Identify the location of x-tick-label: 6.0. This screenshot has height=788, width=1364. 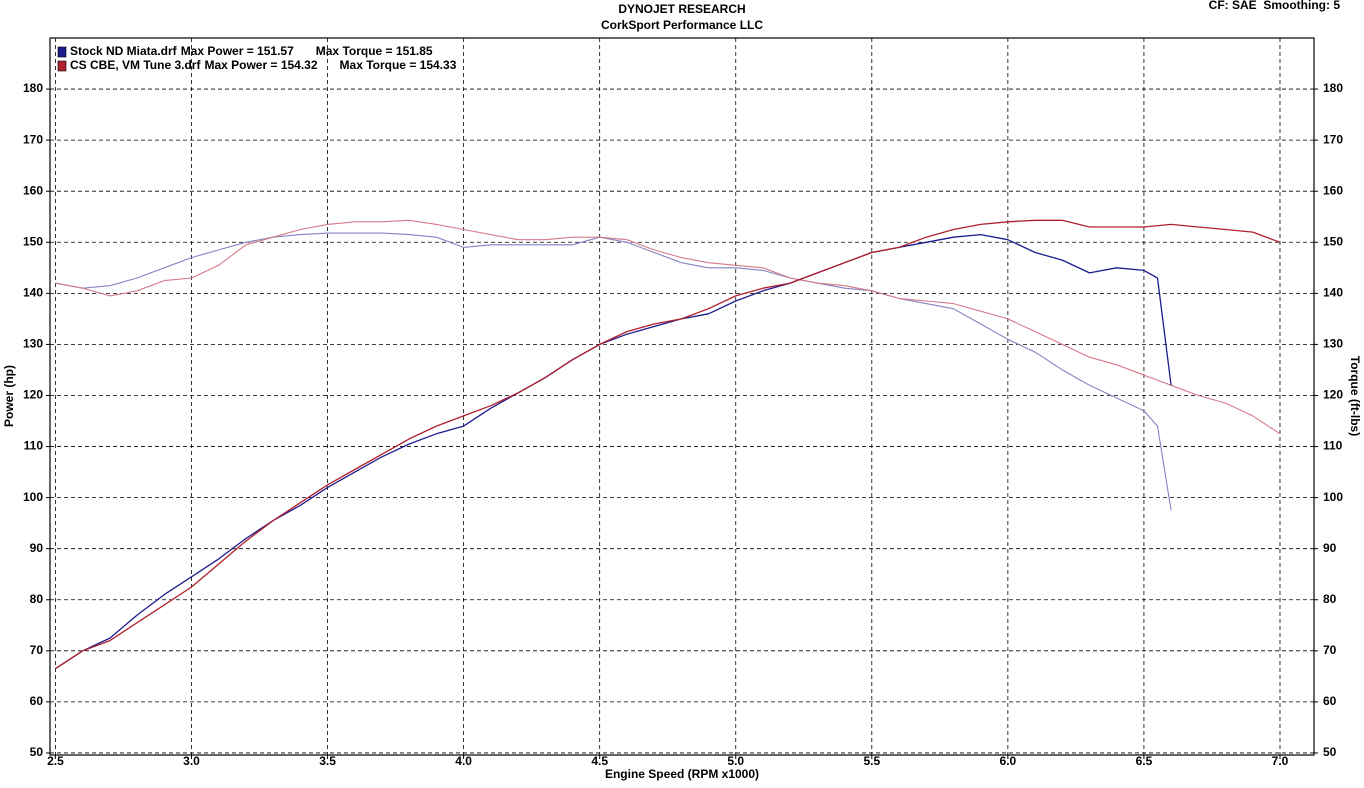
(1008, 761).